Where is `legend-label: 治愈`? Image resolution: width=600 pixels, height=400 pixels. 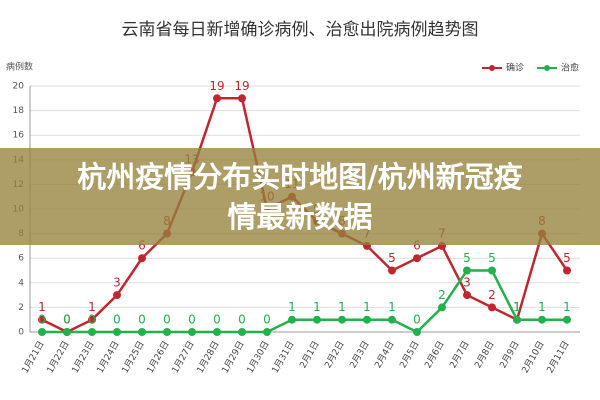
legend-label: 治愈 is located at coordinates (570, 68).